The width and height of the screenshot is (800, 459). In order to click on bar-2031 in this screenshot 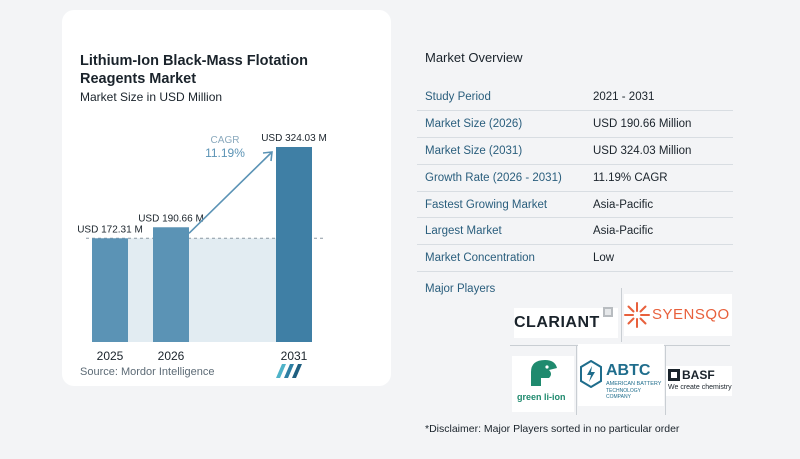, I will do `click(294, 244)`.